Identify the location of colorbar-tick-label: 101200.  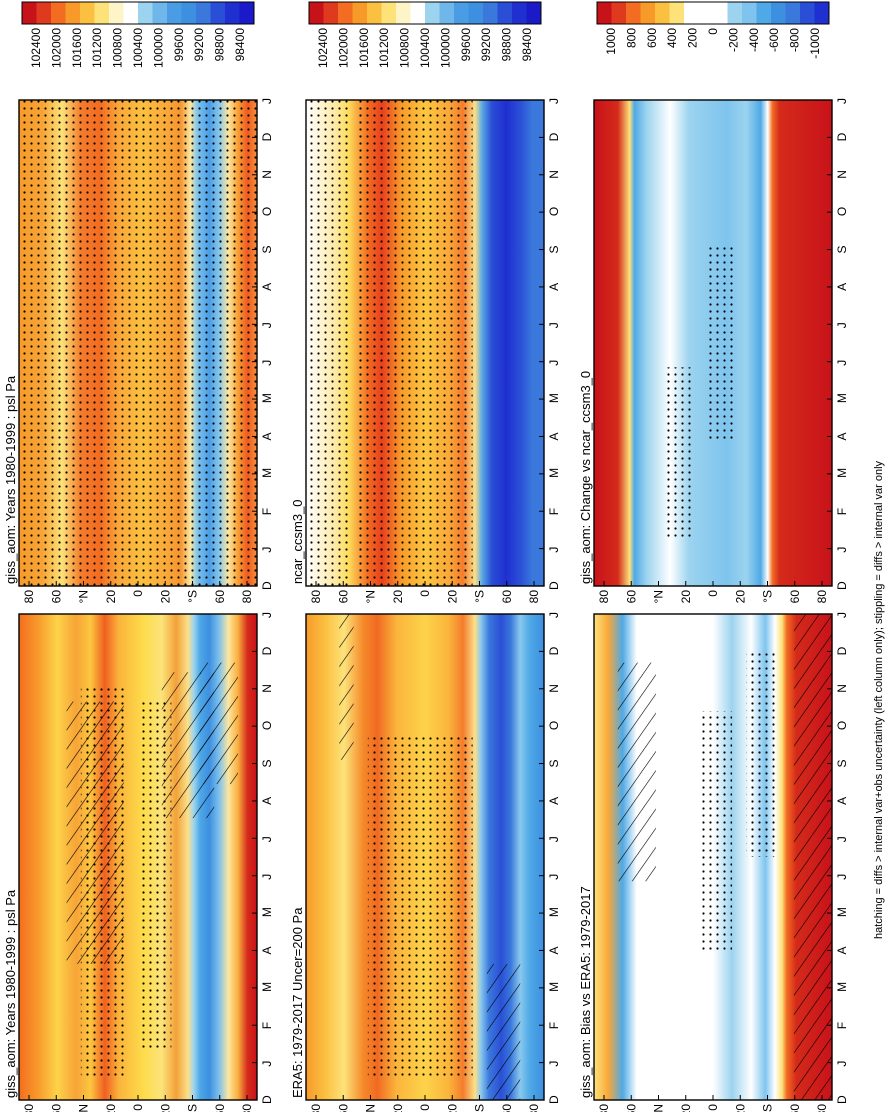
(384, 48).